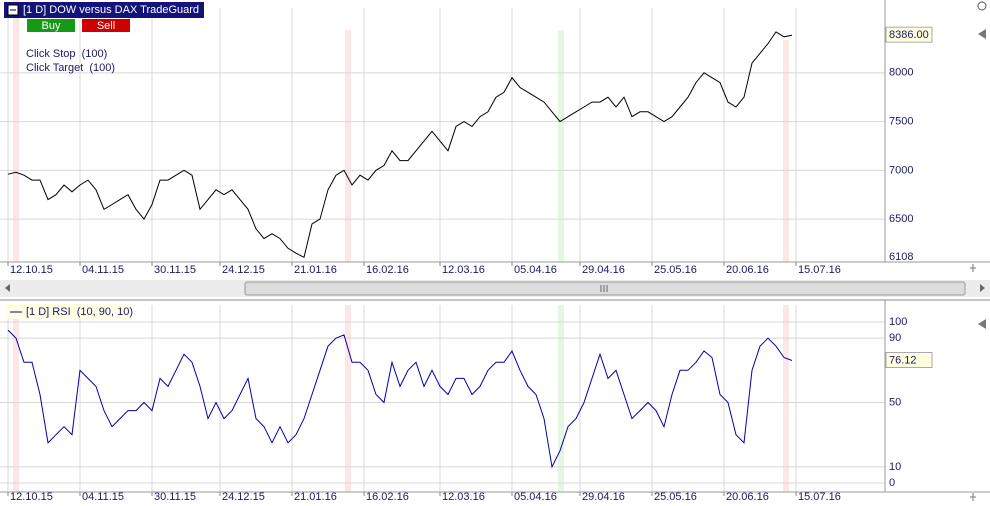 This screenshot has width=990, height=506. I want to click on title-bar, so click(104, 10).